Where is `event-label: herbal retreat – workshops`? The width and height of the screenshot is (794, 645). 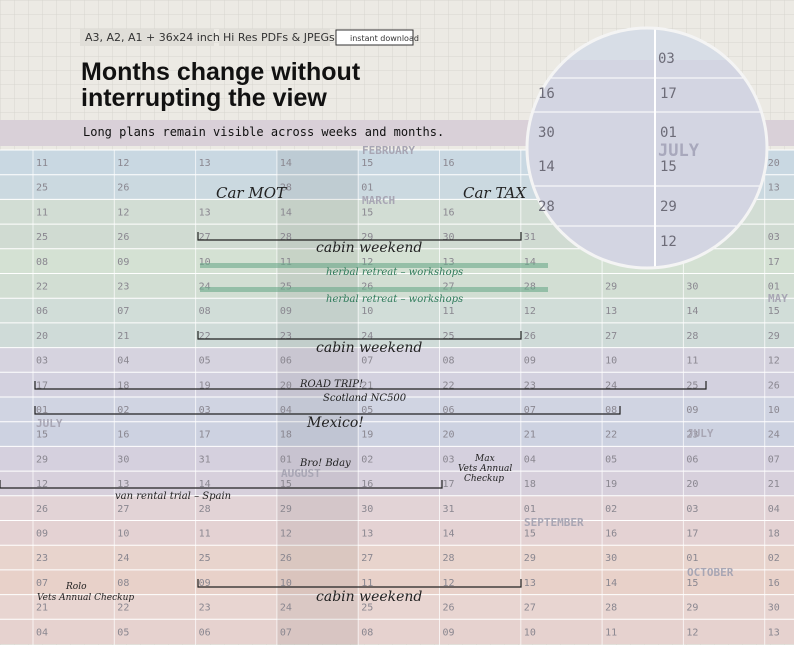 event-label: herbal retreat – workshops is located at coordinates (394, 299).